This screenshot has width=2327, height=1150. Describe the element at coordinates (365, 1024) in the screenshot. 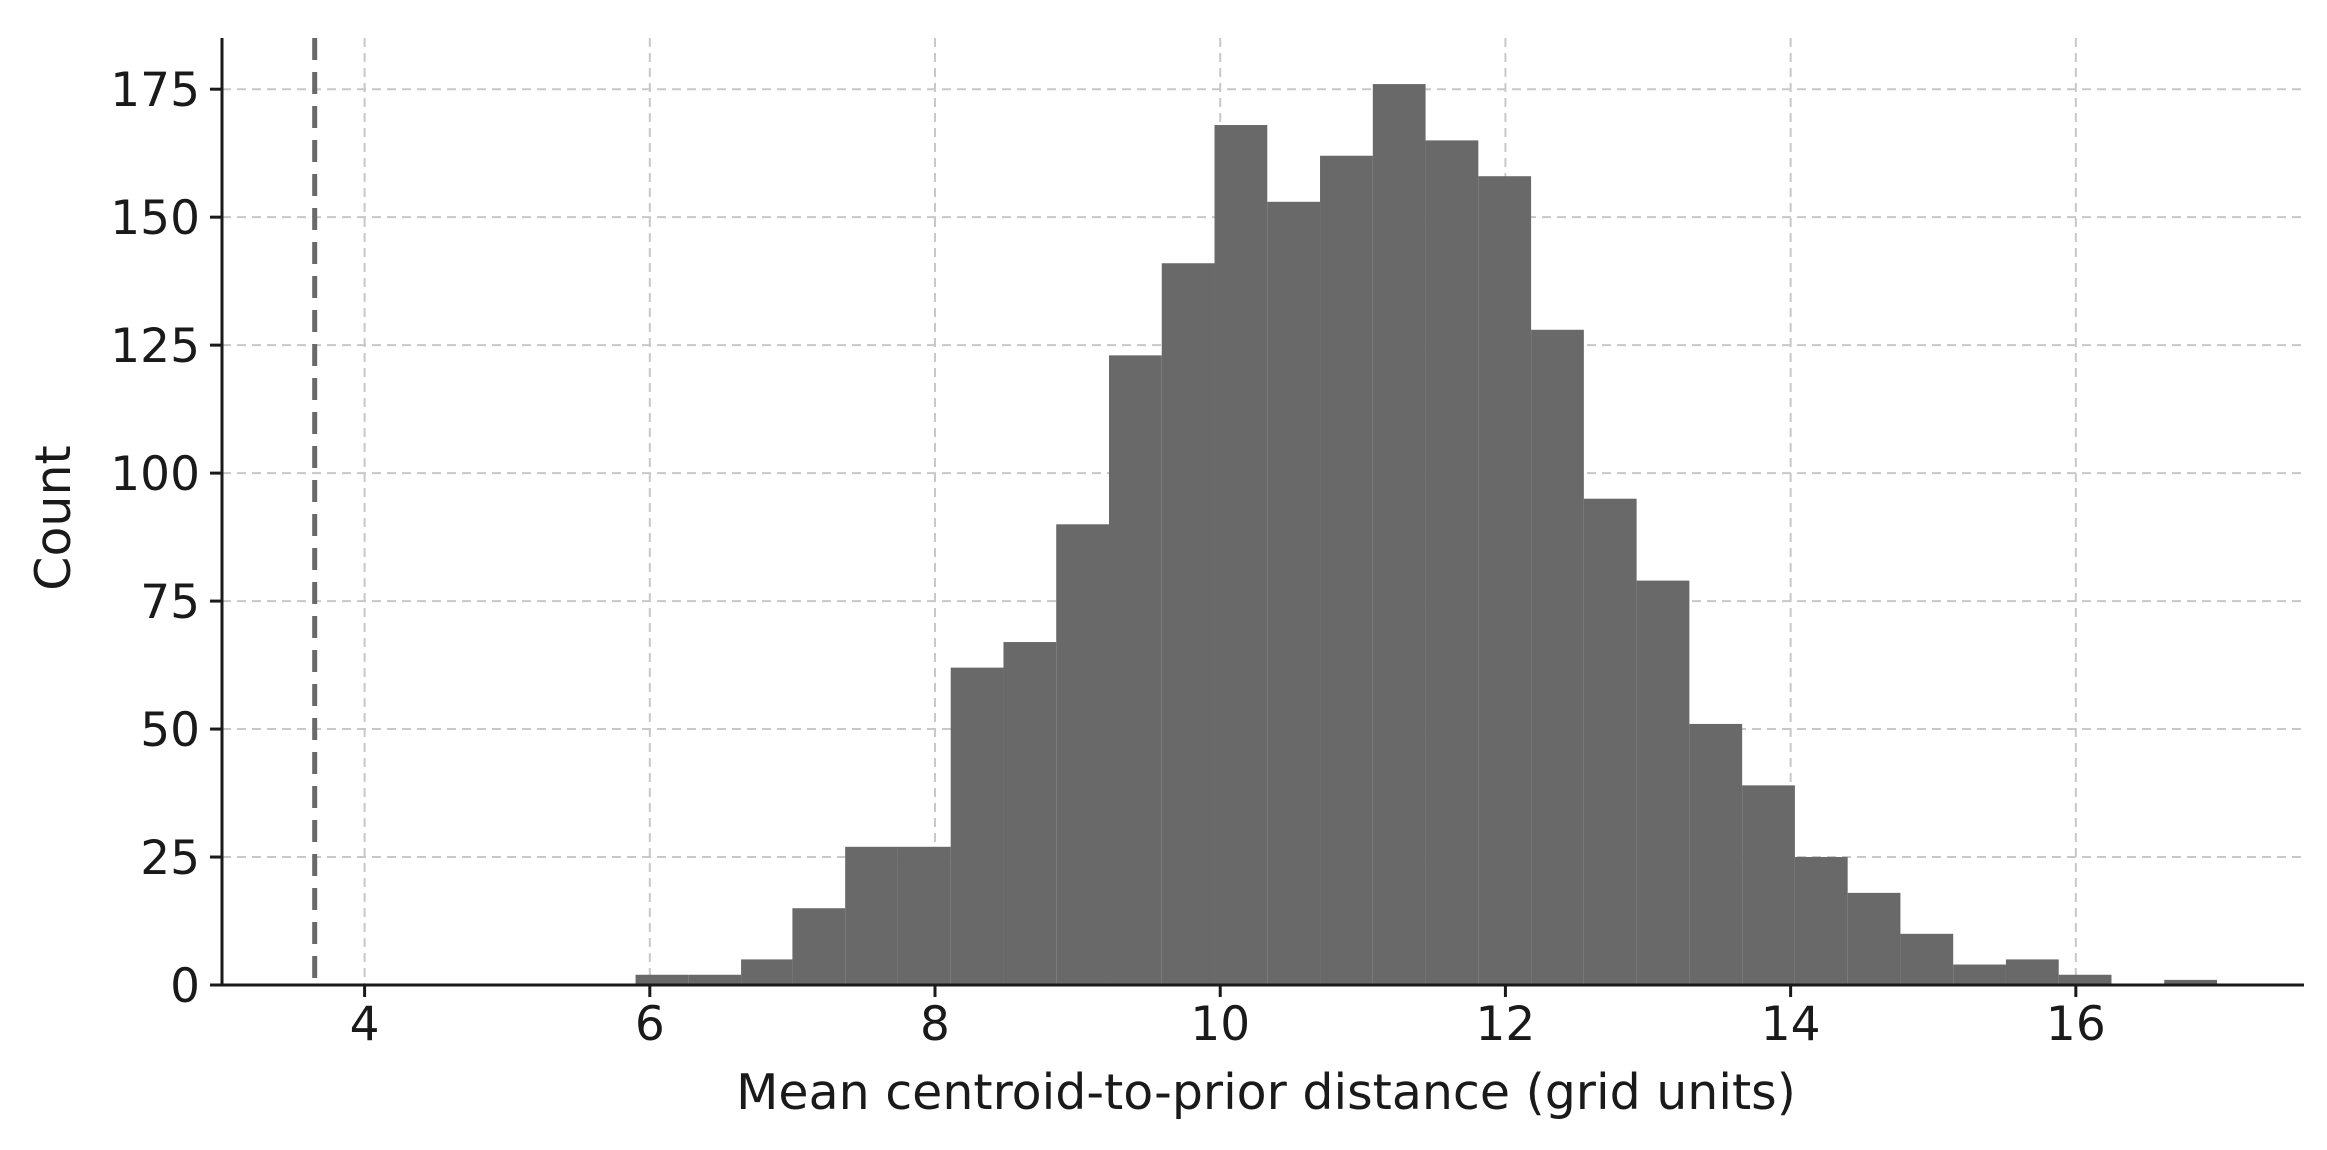

I see `x-tick-label: 4` at that location.